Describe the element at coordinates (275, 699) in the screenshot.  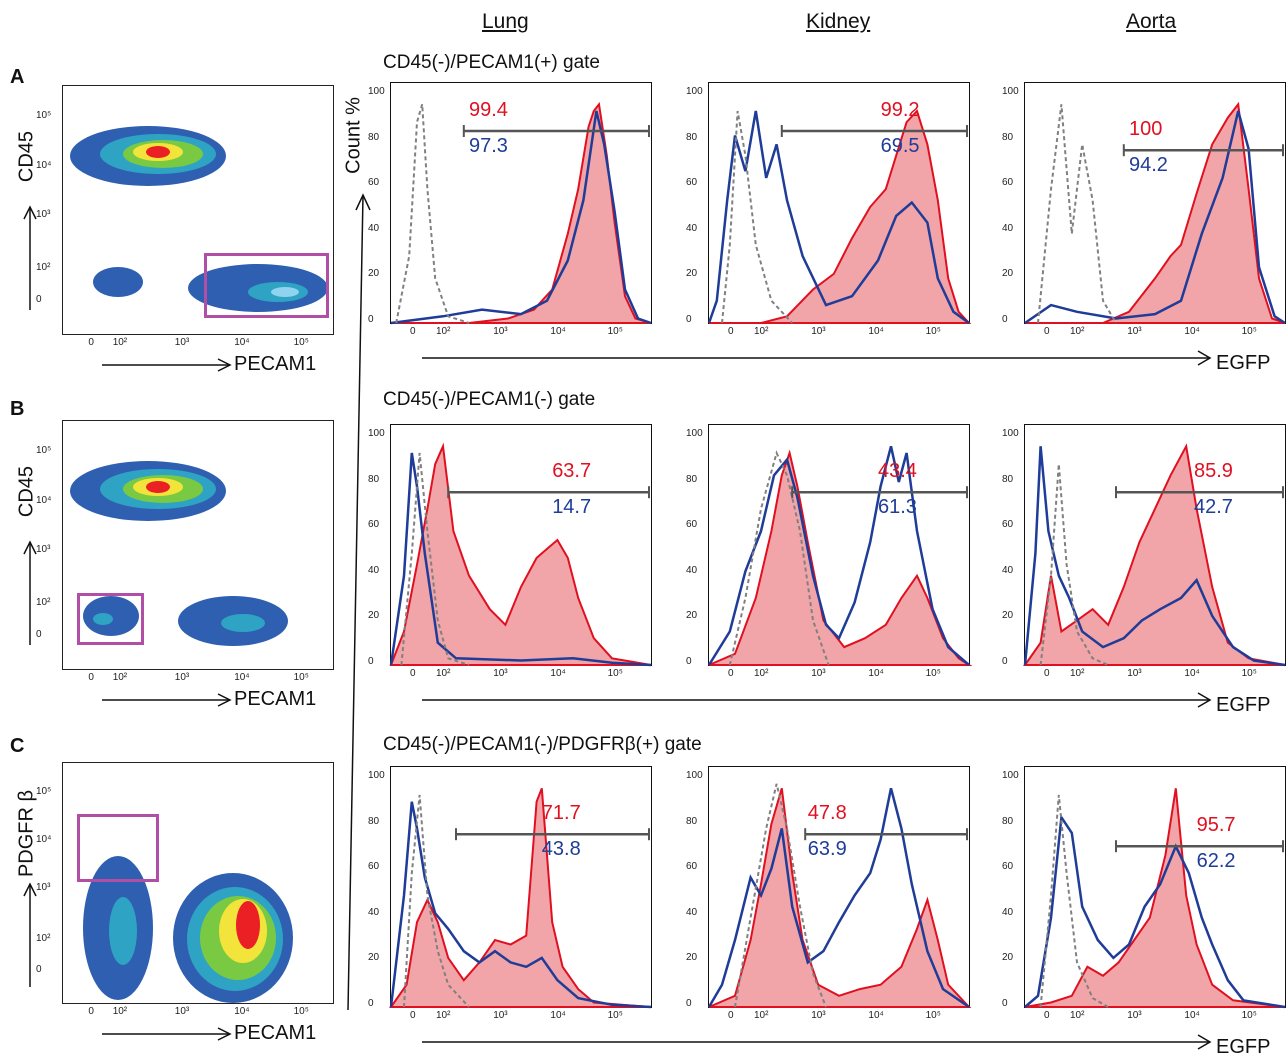
I see `dot-x-axis-label: PECAM1` at that location.